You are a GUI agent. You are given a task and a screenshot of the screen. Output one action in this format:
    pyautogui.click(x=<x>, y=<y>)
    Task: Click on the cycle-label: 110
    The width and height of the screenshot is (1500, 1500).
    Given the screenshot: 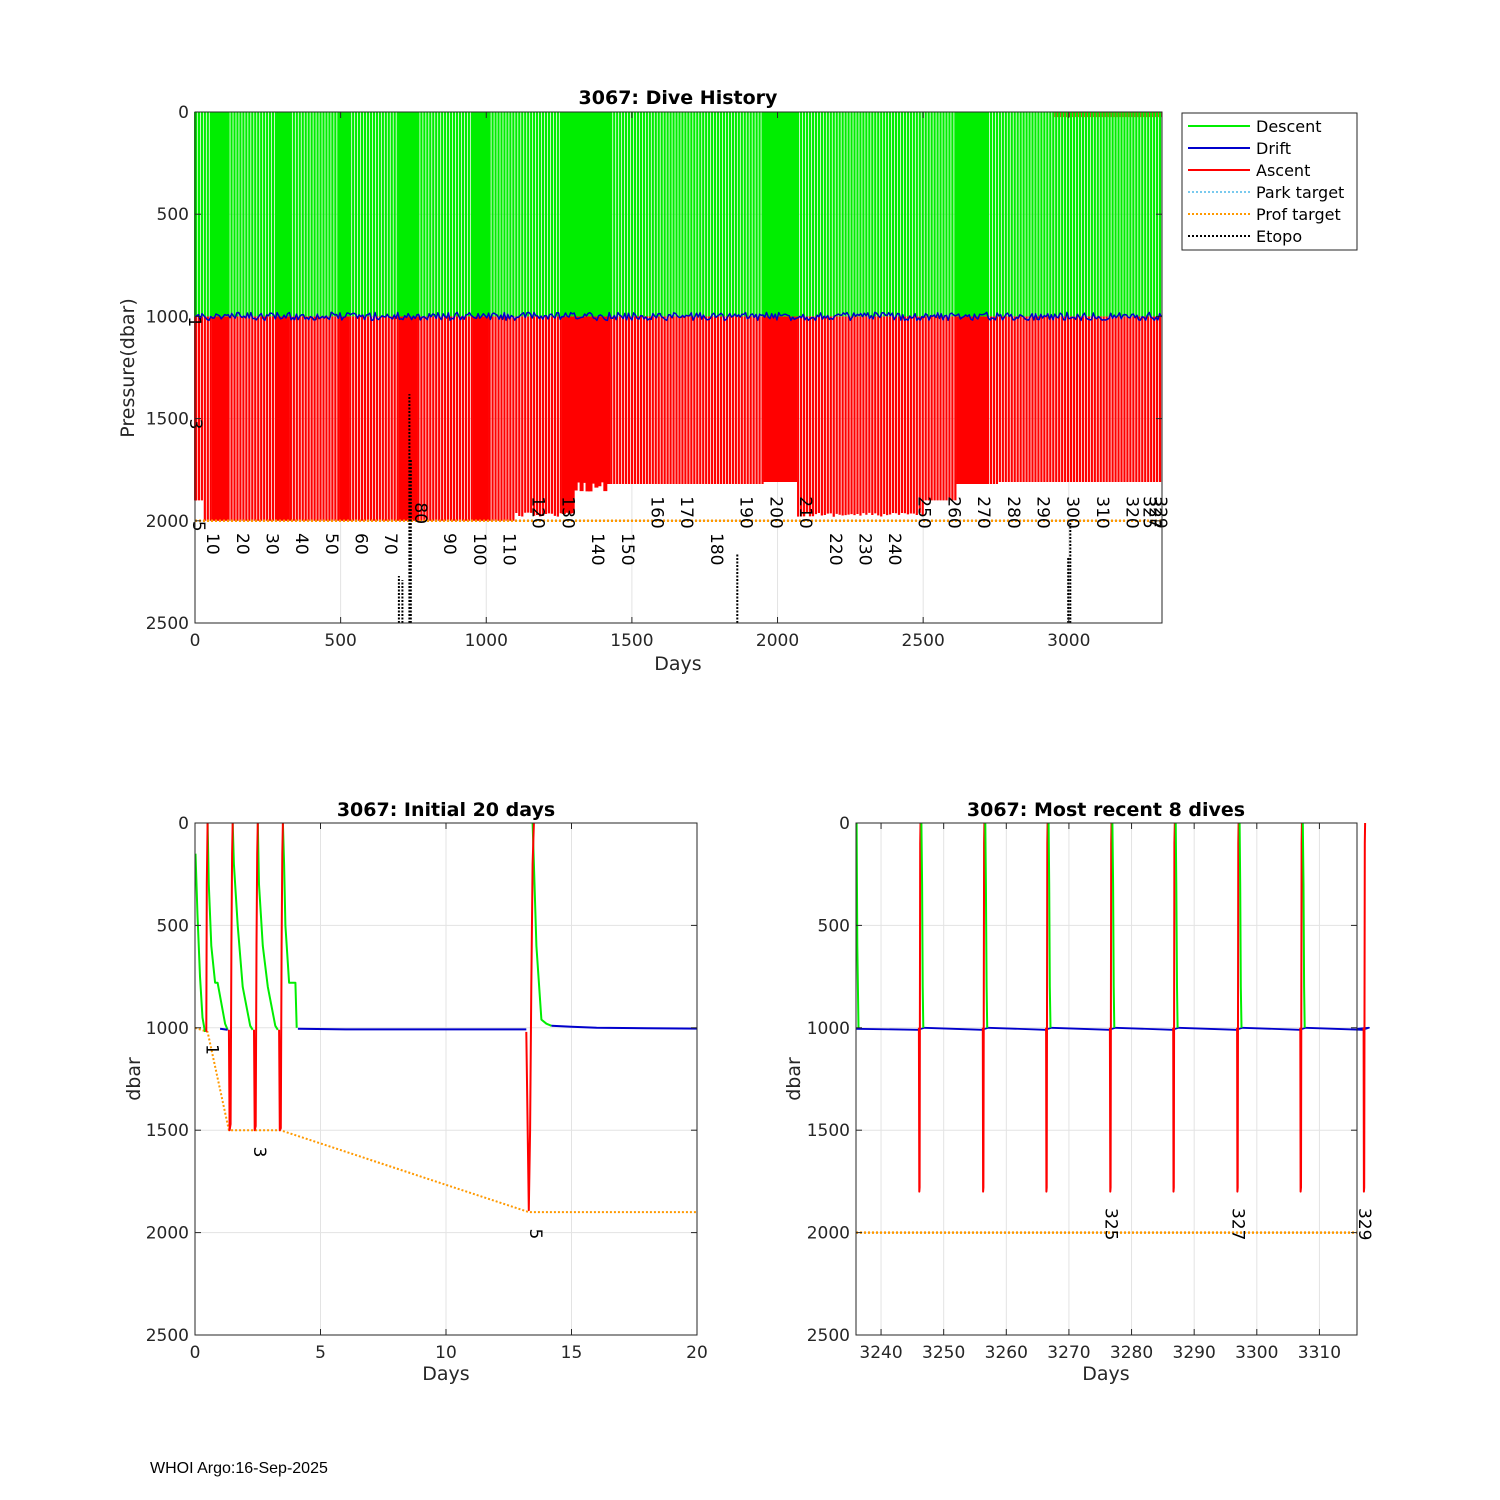 What is the action you would take?
    pyautogui.click(x=509, y=549)
    